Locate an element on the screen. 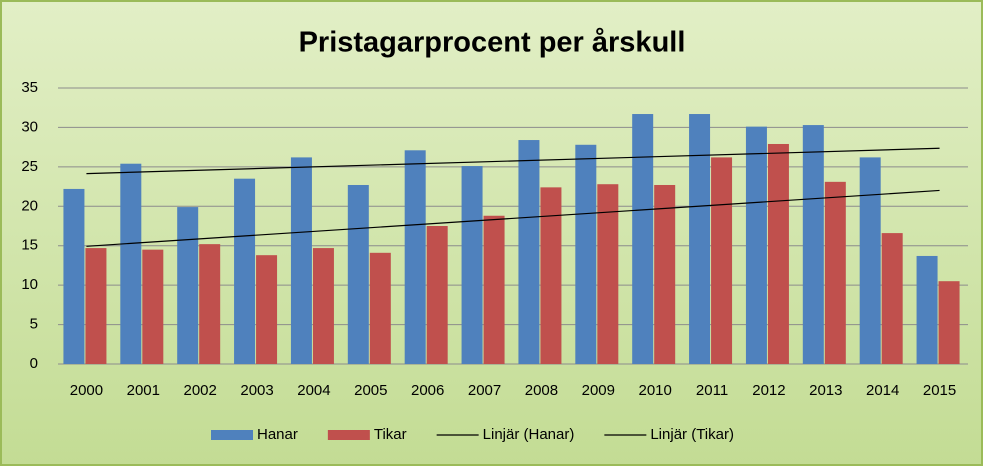 The width and height of the screenshot is (983, 466). y-tick-label: 35 is located at coordinates (29, 87).